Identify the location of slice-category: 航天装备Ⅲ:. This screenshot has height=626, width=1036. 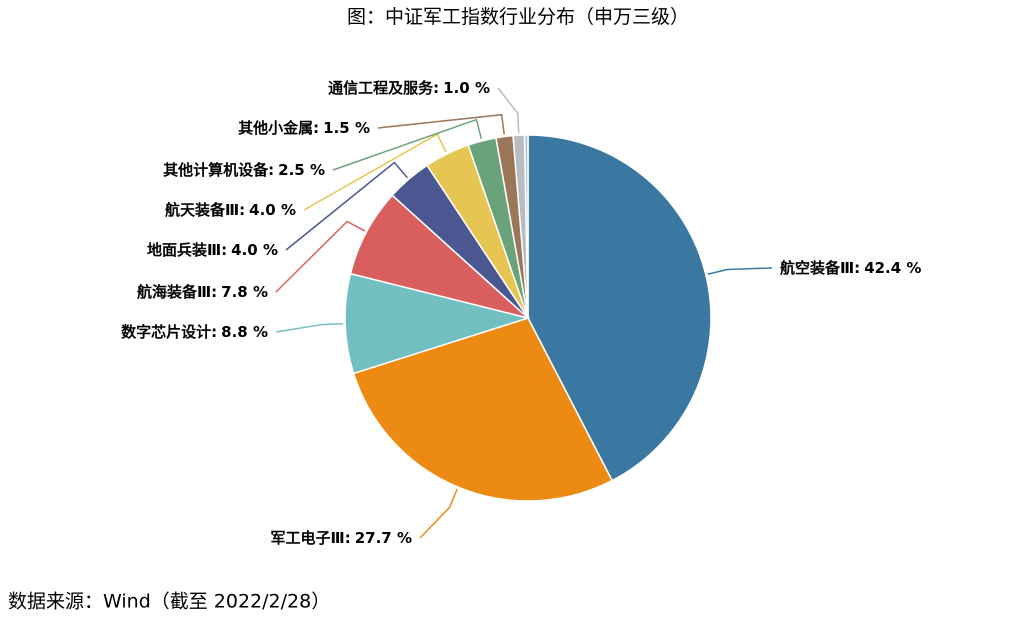
(205, 210).